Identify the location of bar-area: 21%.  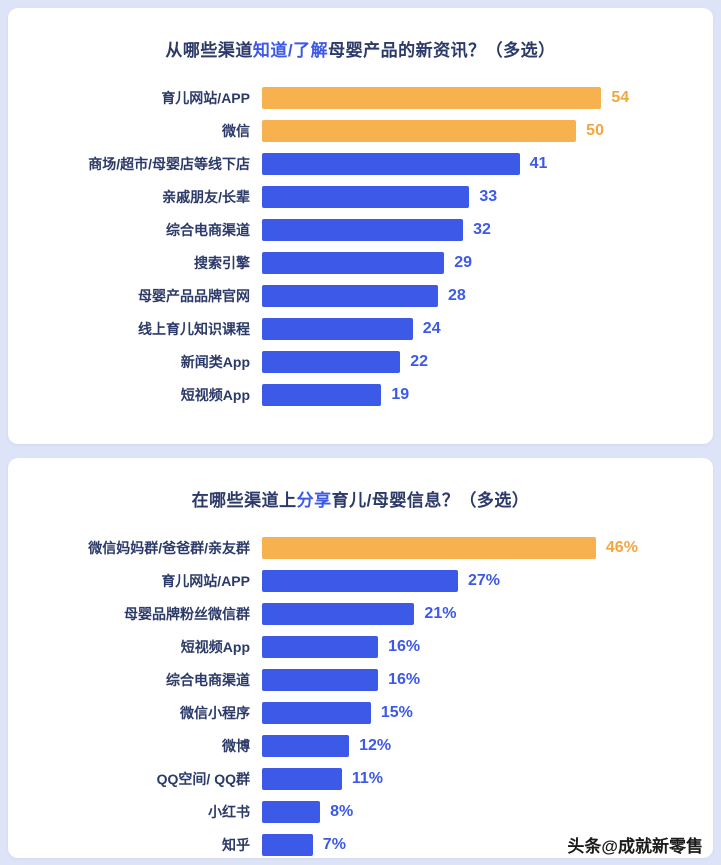
(472, 613).